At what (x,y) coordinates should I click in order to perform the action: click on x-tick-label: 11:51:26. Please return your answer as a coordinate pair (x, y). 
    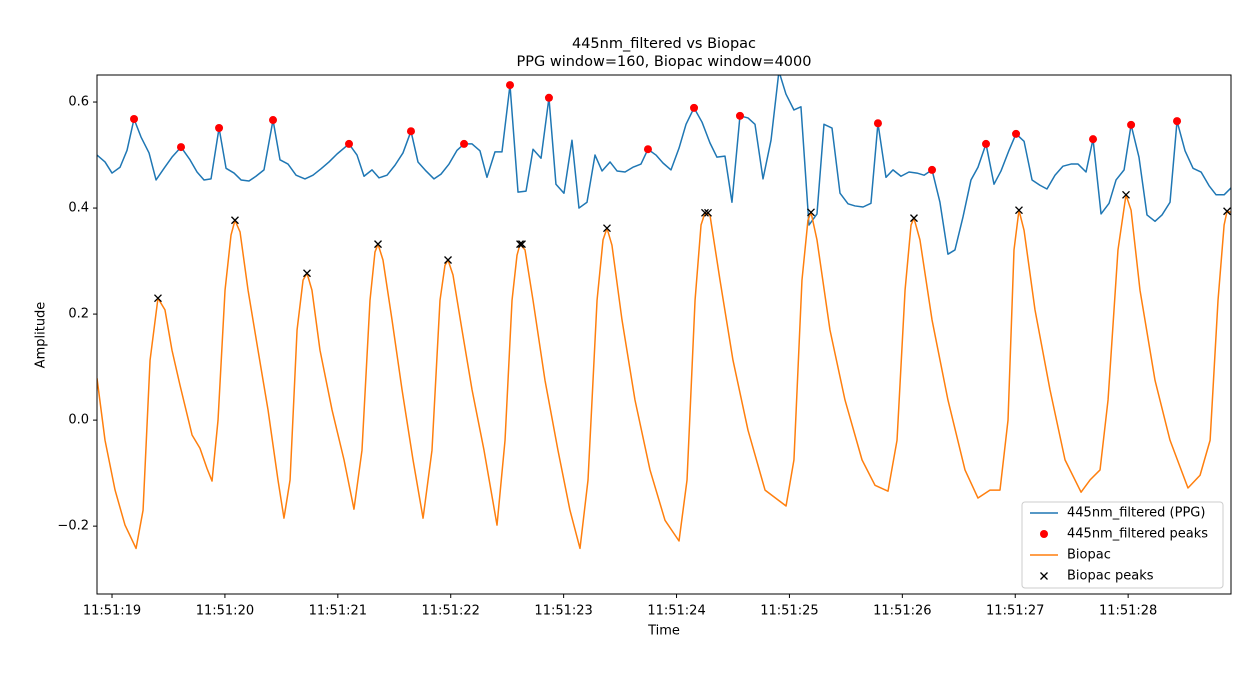
    Looking at the image, I should click on (902, 611).